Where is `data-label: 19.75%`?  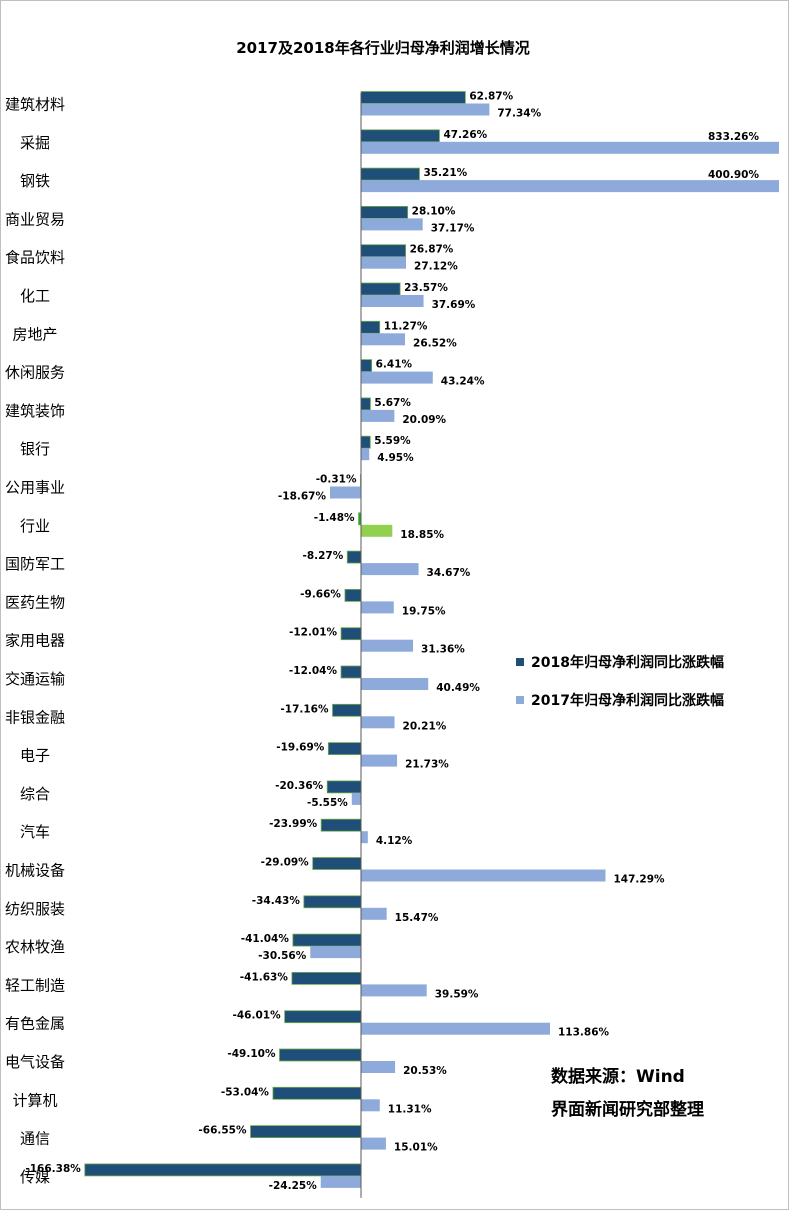 data-label: 19.75% is located at coordinates (424, 611).